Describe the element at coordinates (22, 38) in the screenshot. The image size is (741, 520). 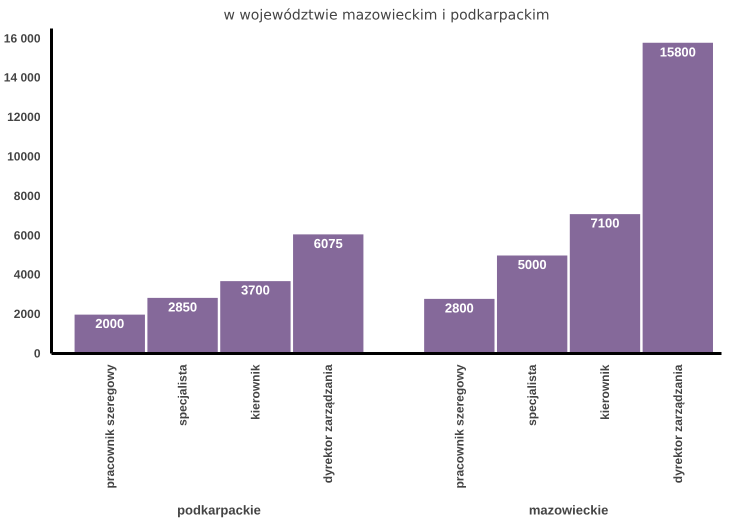
I see `y-tick-label: 16 000` at that location.